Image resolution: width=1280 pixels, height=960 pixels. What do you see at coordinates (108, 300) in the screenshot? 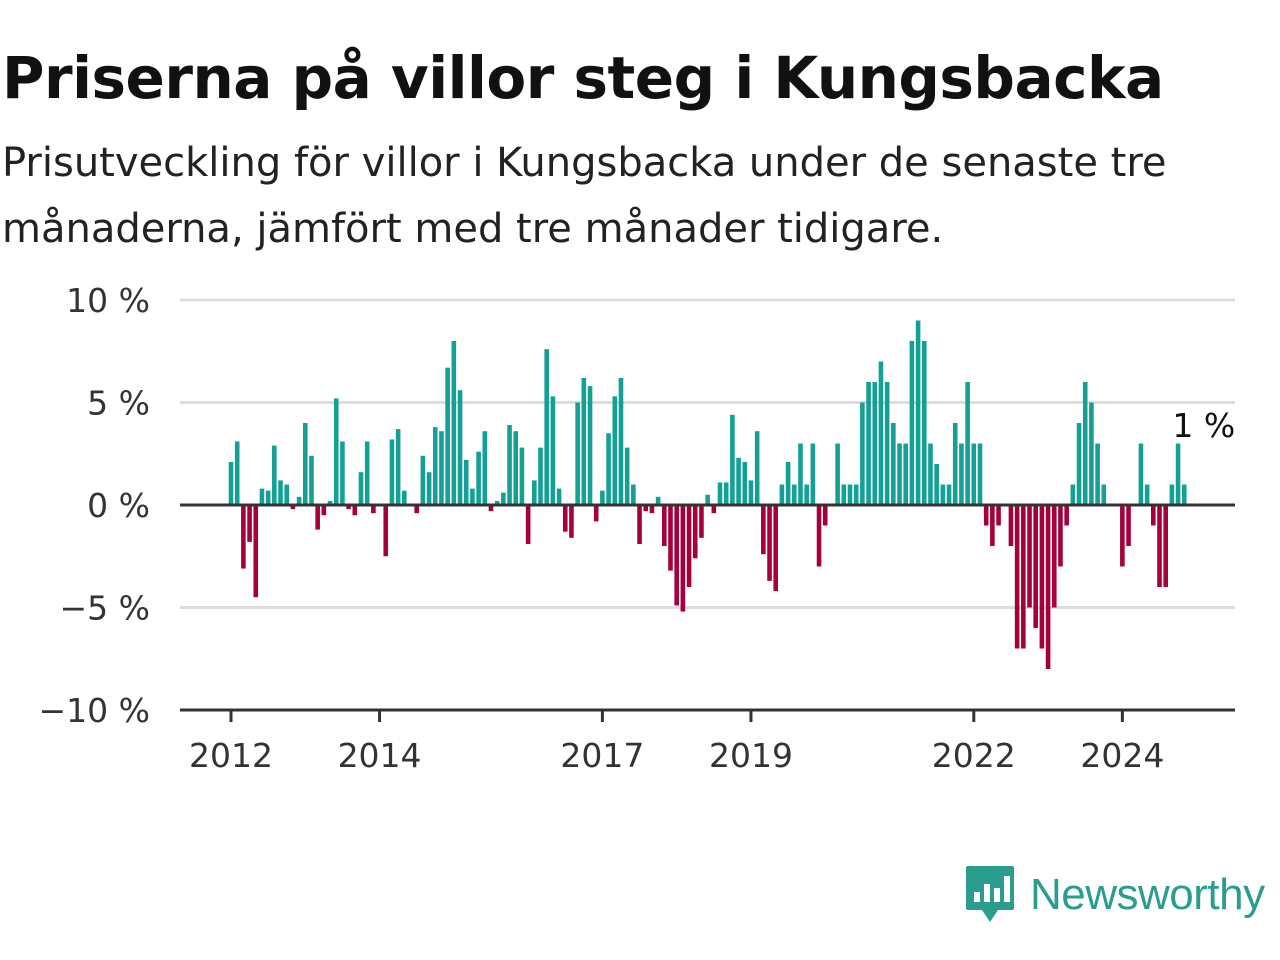
I see `y-tick-label: 10 %` at bounding box center [108, 300].